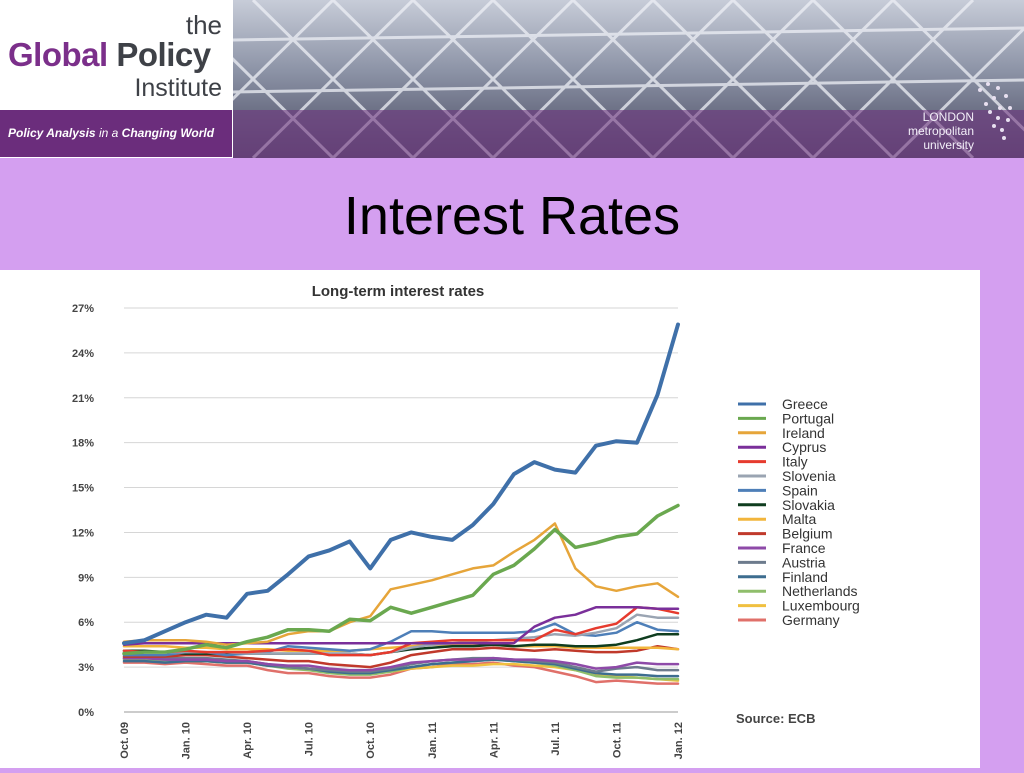 This screenshot has height=773, width=1024. I want to click on legend-label-malta: Malta, so click(799, 519).